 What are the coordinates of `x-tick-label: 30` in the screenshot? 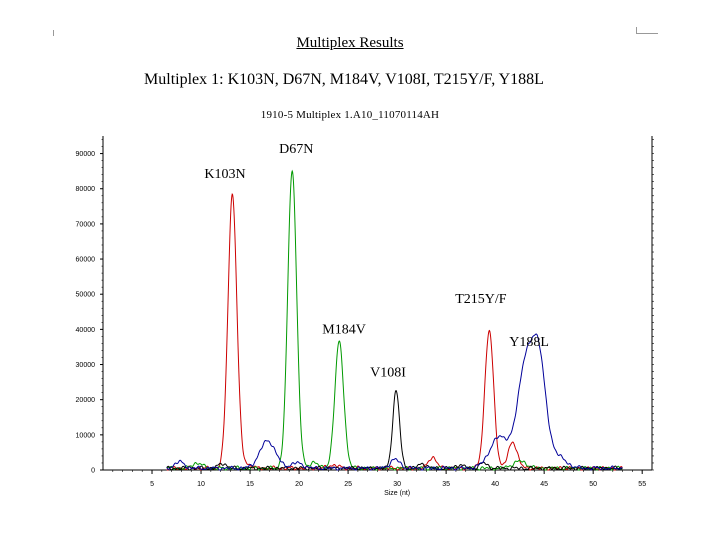 It's located at (397, 484).